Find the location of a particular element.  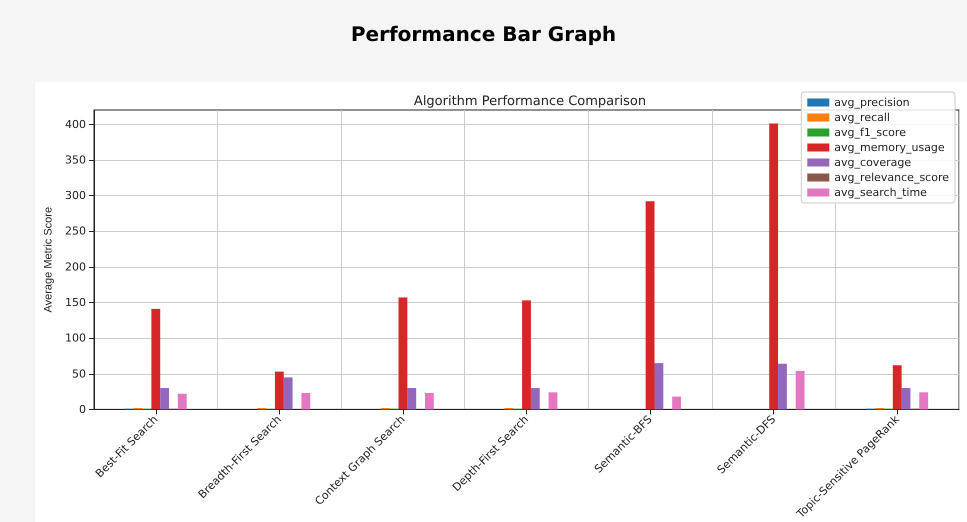

legend-label: avg_relevance_score is located at coordinates (892, 177).